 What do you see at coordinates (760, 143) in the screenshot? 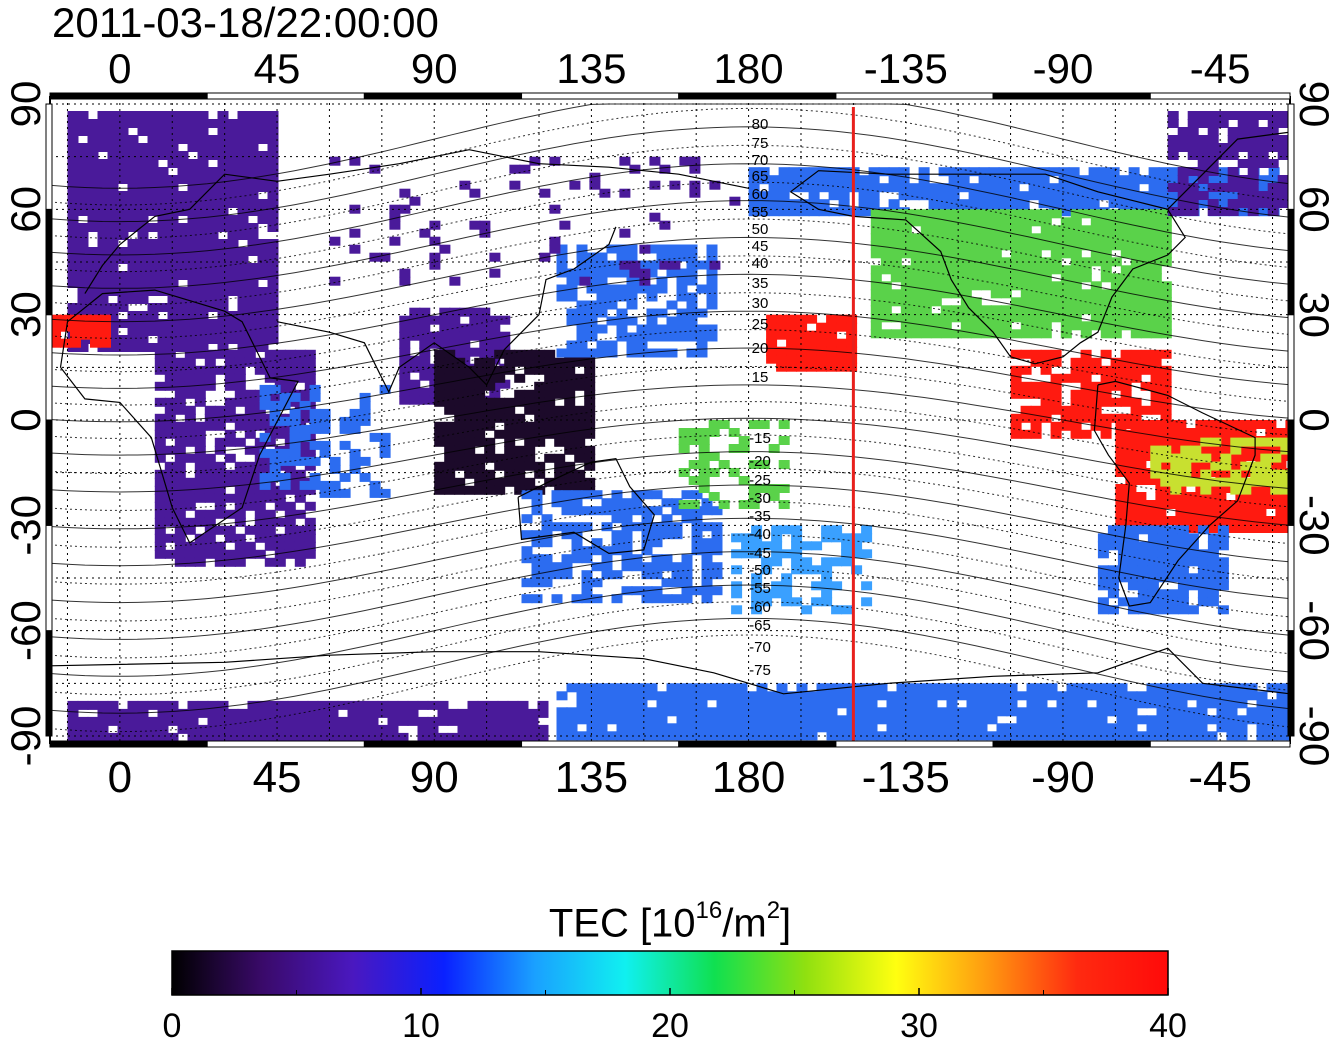
I see `mag-lat-label-1: 75` at bounding box center [760, 143].